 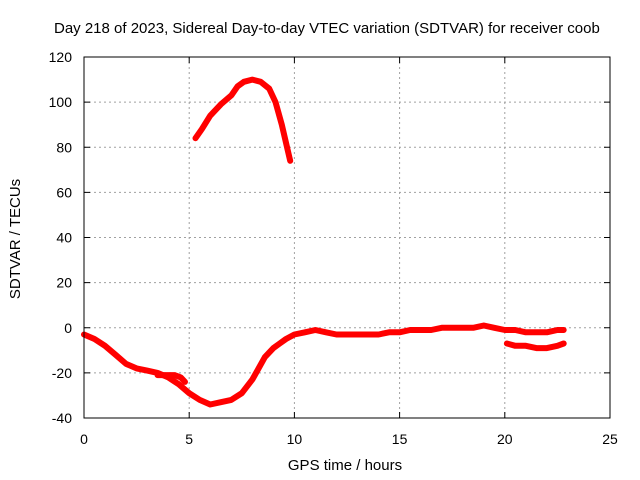 I want to click on x-tick-label: 15, so click(x=400, y=439).